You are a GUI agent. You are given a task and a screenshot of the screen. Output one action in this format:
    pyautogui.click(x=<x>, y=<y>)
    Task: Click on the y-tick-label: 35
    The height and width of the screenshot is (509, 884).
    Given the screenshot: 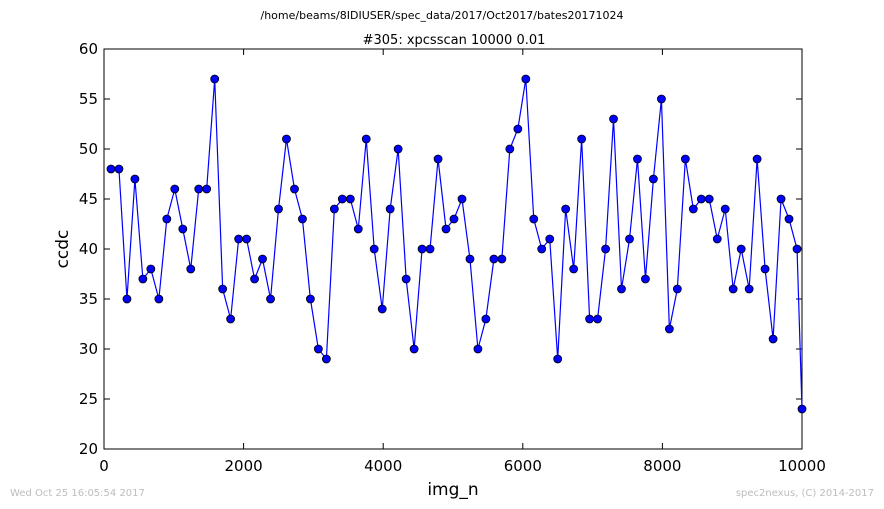 What is the action you would take?
    pyautogui.click(x=88, y=299)
    